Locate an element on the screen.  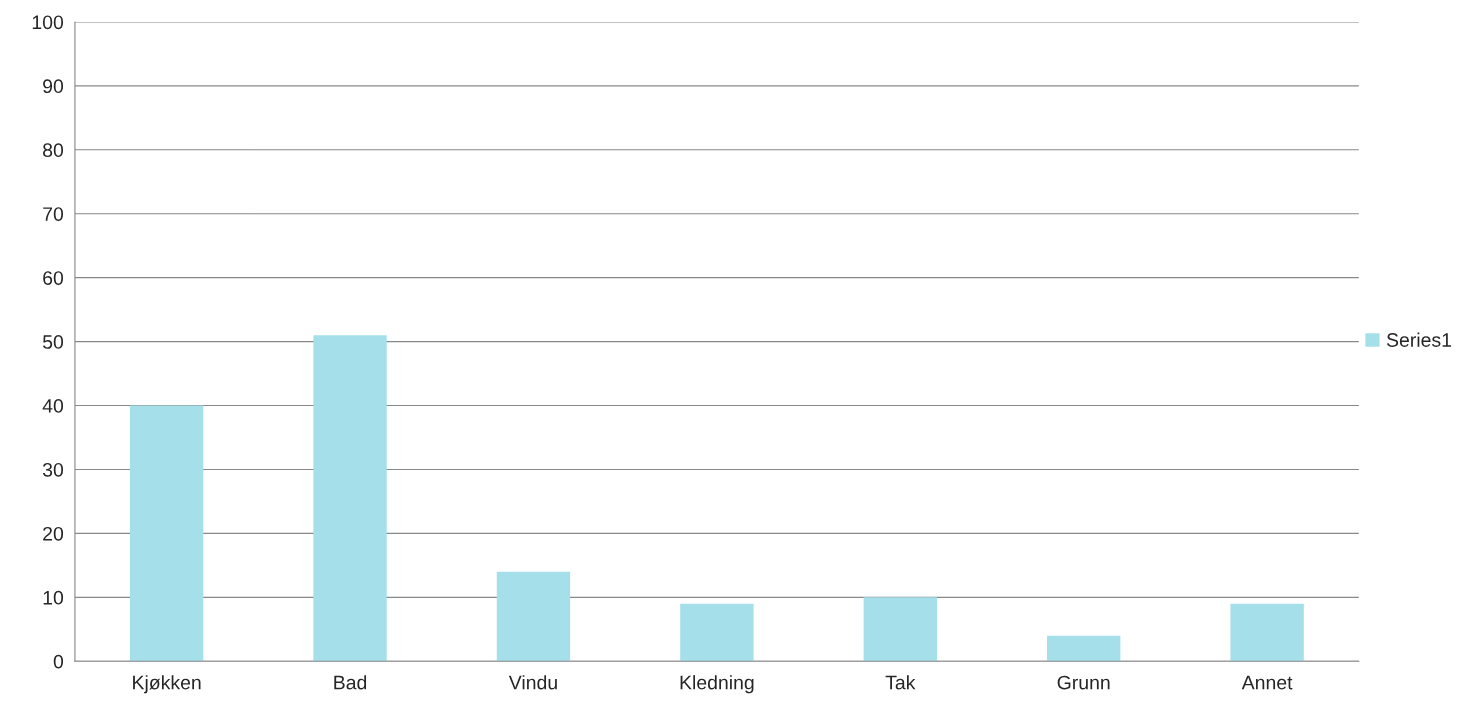
y-tick-label: 80 is located at coordinates (53, 150).